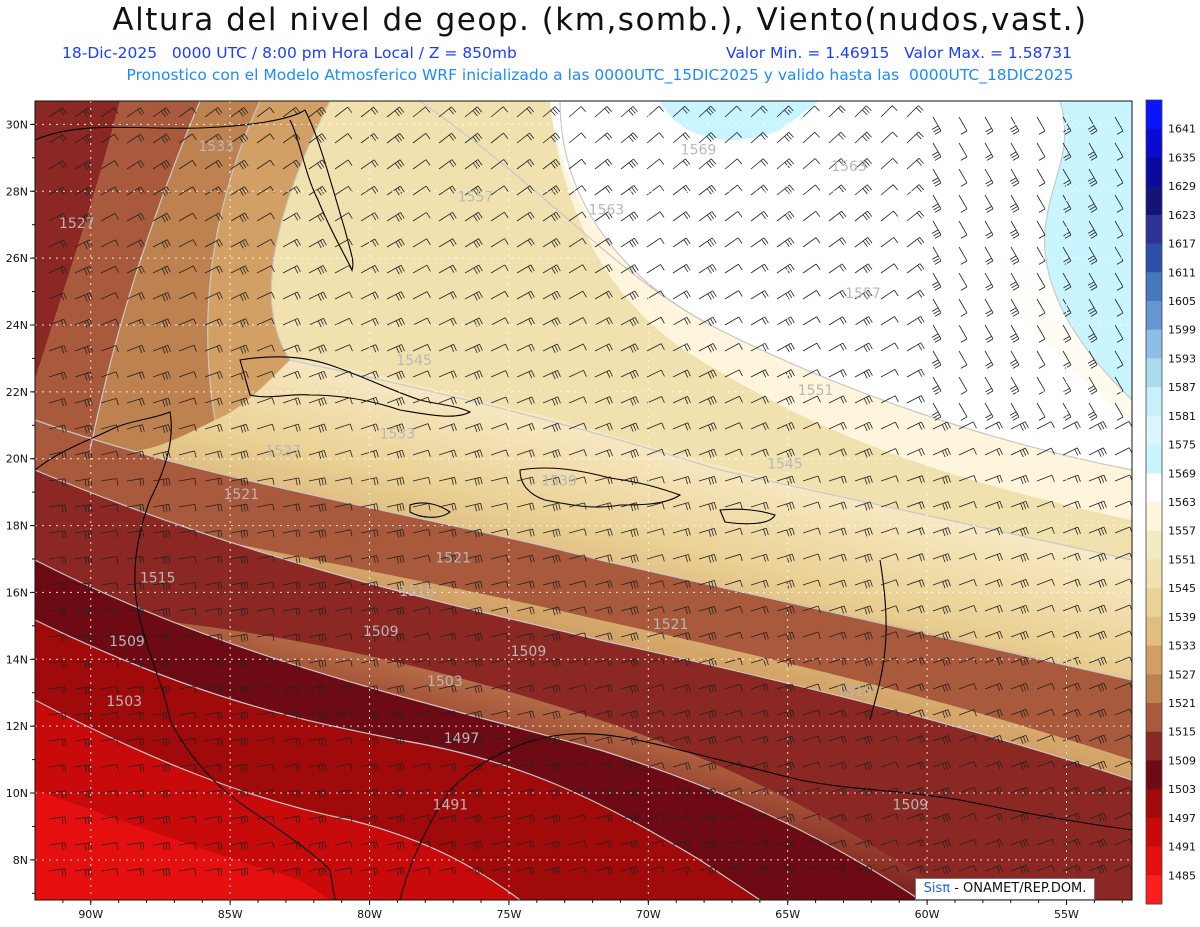  Describe the element at coordinates (927, 914) in the screenshot. I see `lon-label: 60W` at that location.